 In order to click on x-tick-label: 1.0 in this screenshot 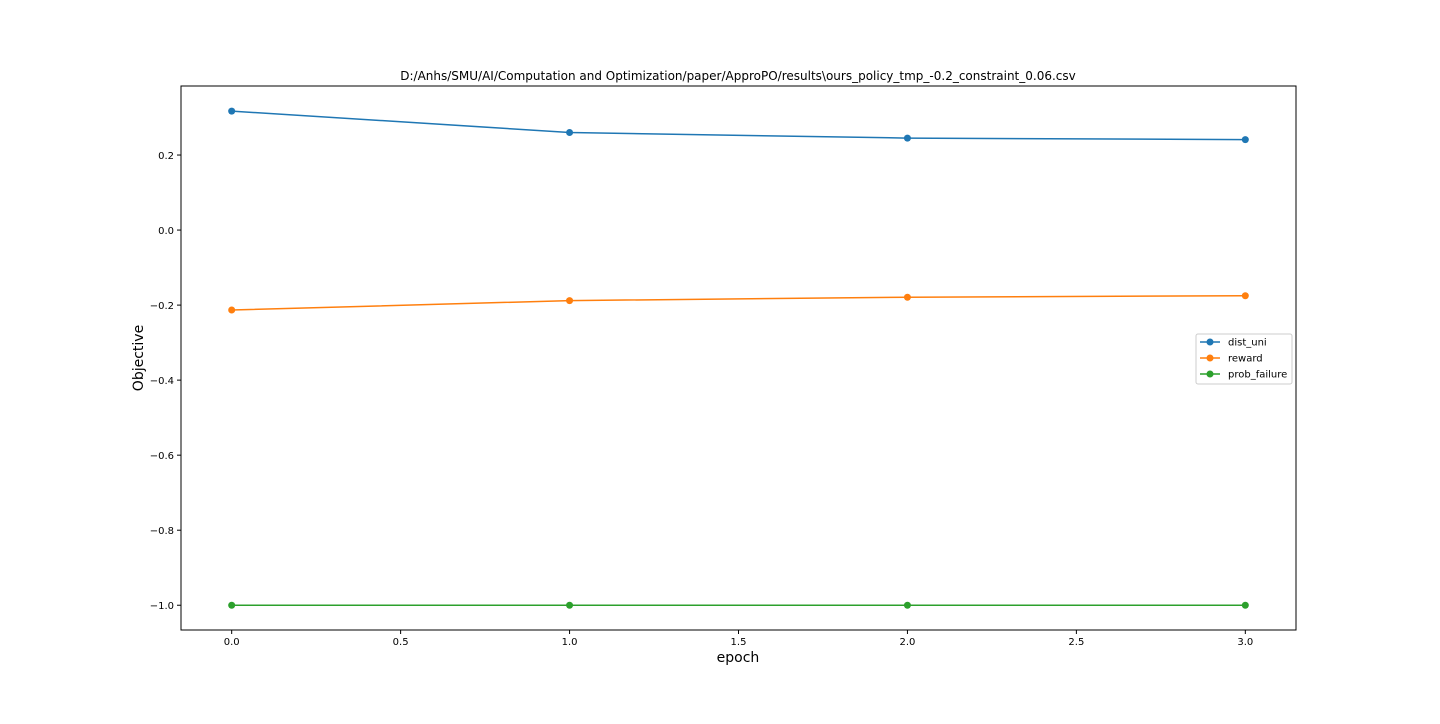, I will do `click(570, 642)`.